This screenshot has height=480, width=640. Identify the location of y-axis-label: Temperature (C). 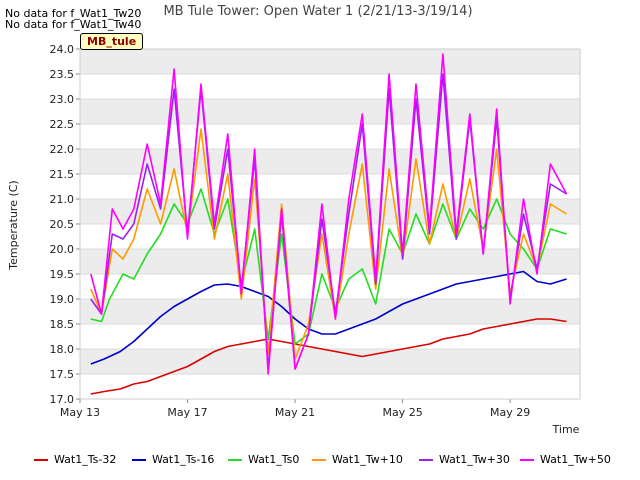
(13, 225).